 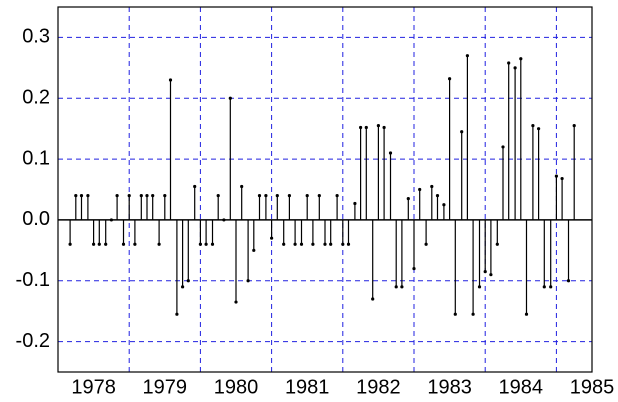 I want to click on y-tick-label: 0.1, so click(x=36, y=158).